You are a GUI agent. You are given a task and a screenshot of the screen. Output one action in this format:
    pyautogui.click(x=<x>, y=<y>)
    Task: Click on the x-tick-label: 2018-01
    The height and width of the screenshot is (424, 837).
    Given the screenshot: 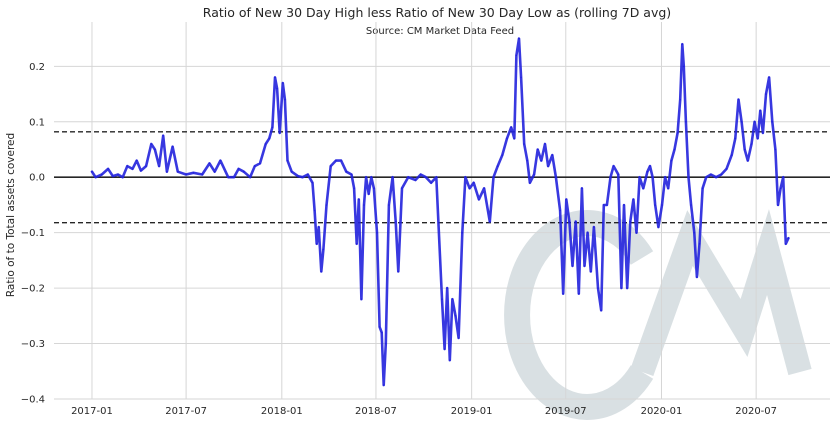 What is the action you would take?
    pyautogui.click(x=282, y=411)
    